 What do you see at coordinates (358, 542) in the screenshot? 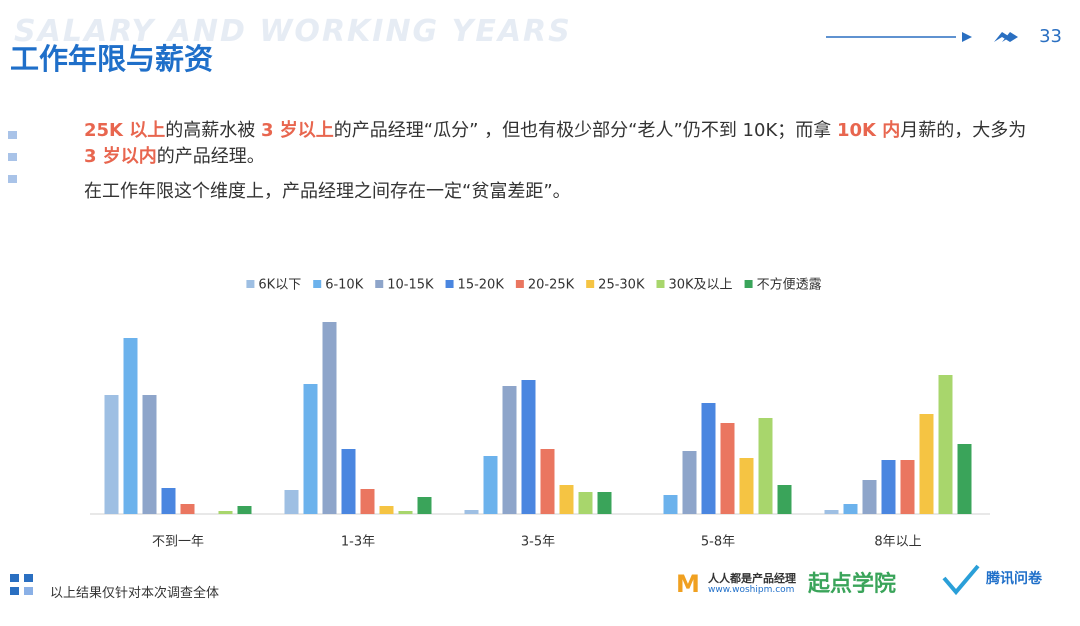
I see `x-tick-label: 1-3年` at bounding box center [358, 542].